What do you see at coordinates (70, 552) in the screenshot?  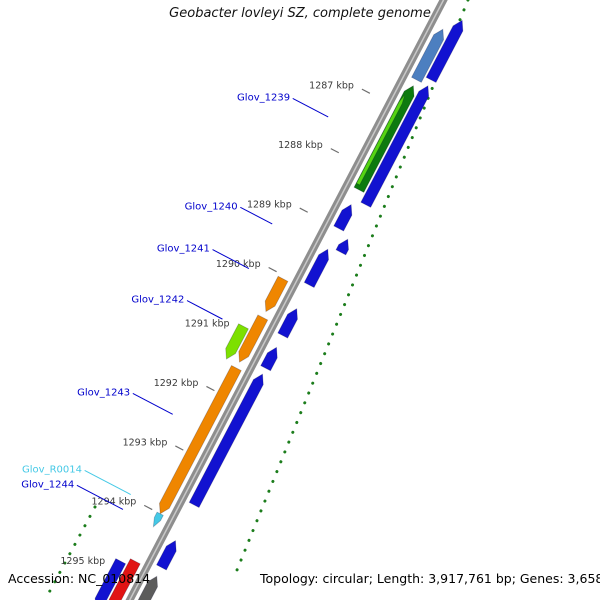 I see `gc-dotted-track-left` at bounding box center [70, 552].